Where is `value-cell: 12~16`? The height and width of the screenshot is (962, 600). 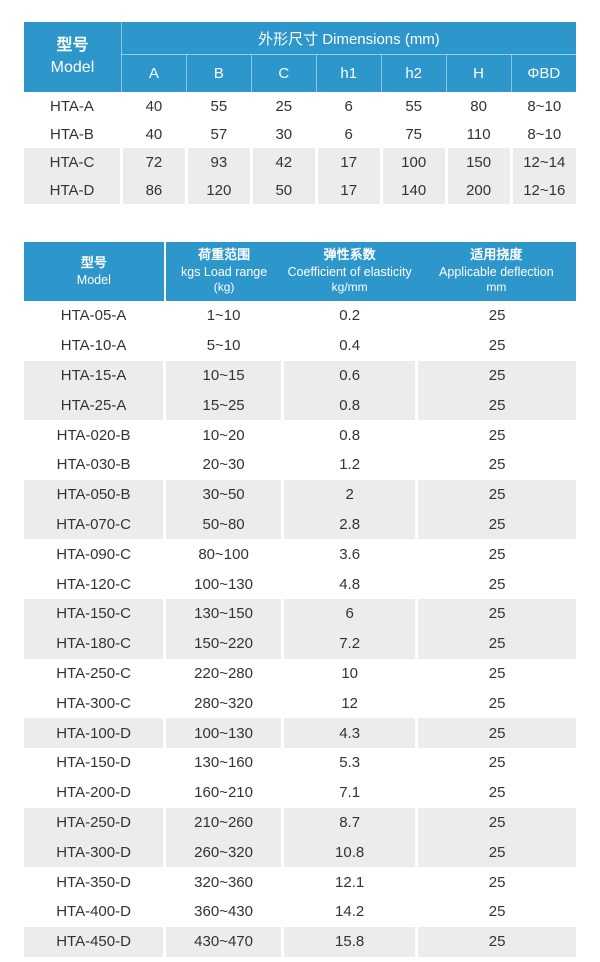
value-cell: 12~16 is located at coordinates (542, 190).